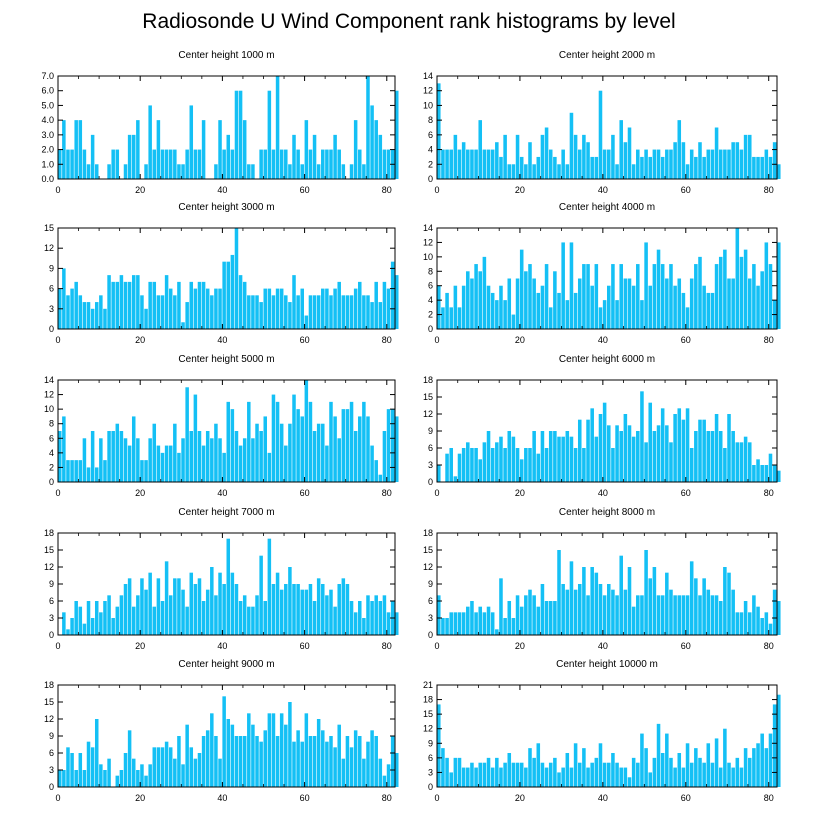  What do you see at coordinates (49, 550) in the screenshot?
I see `y-tick-label: 15` at bounding box center [49, 550].